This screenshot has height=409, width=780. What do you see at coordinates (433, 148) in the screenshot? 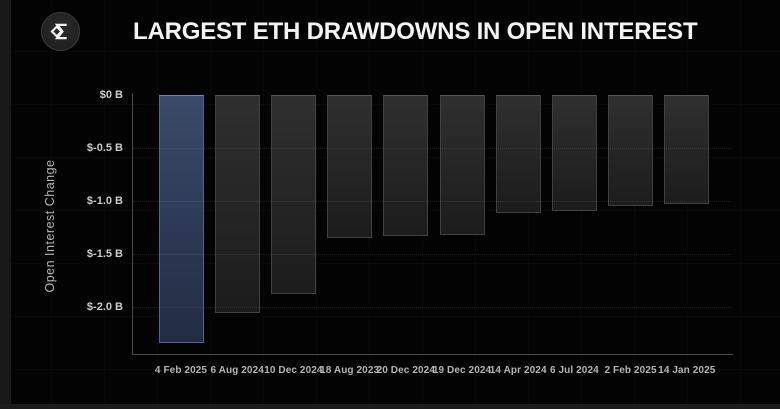
I see `h-gridline-0.5` at bounding box center [433, 148].